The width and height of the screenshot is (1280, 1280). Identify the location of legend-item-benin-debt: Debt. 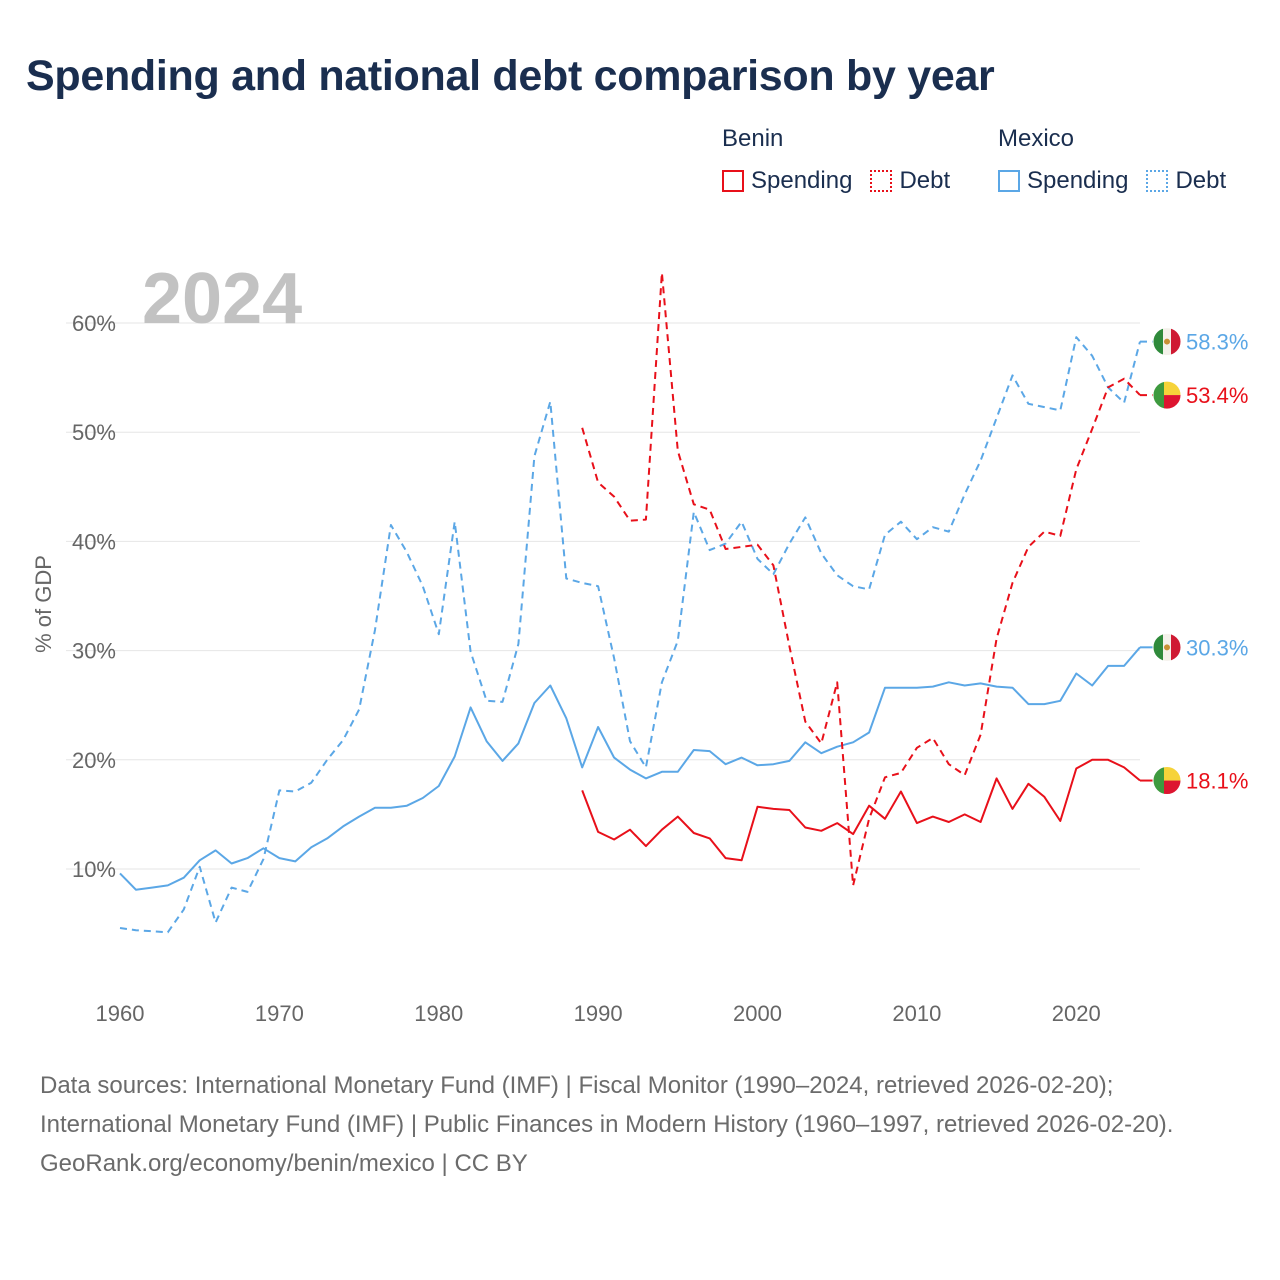
(910, 181).